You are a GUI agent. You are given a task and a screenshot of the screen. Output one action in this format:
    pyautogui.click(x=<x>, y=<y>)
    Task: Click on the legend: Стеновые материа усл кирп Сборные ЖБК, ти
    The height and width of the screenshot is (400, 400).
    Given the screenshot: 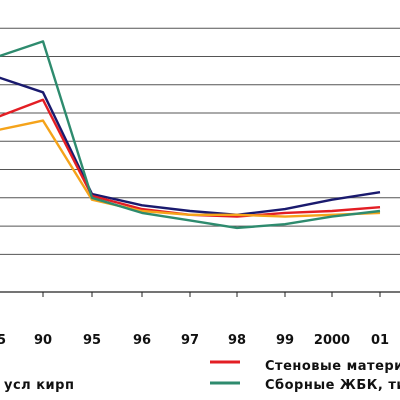 What is the action you would take?
    pyautogui.click(x=202, y=376)
    